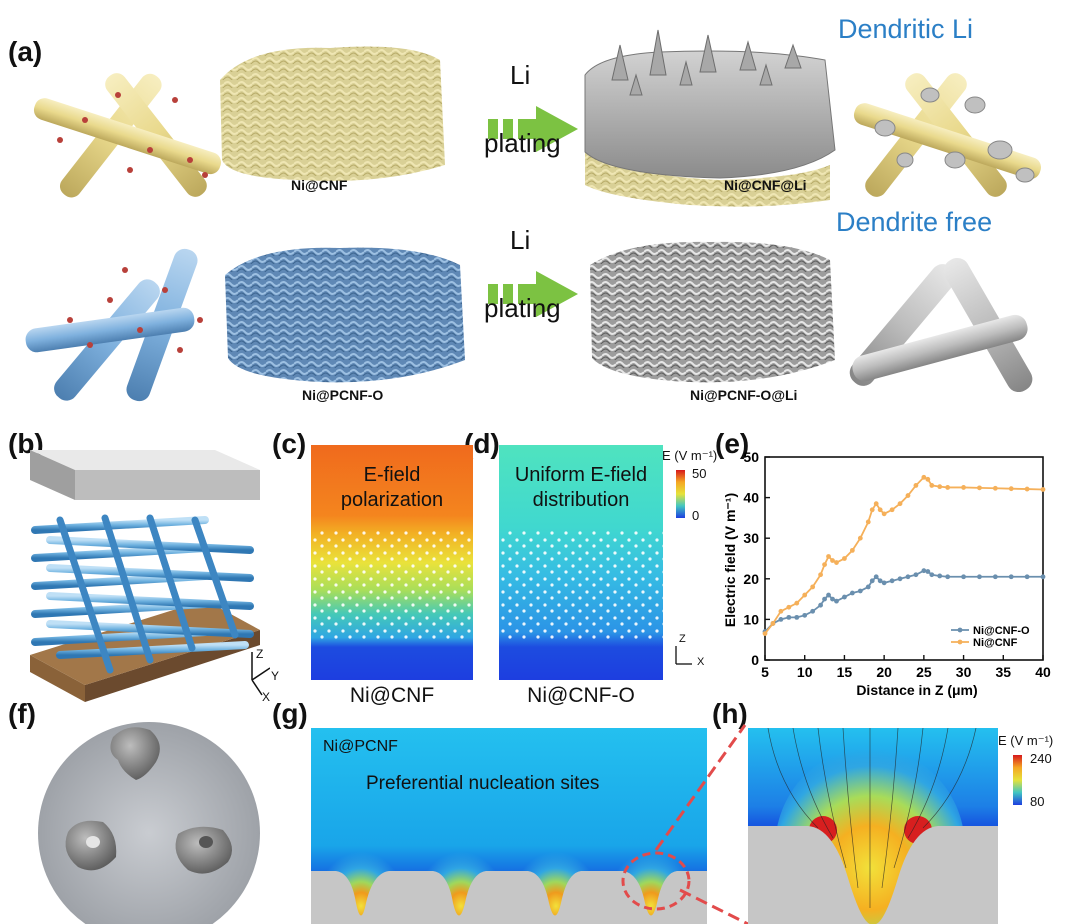  Describe the element at coordinates (289, 443) in the screenshot. I see `panel-label-c: (c)` at that location.